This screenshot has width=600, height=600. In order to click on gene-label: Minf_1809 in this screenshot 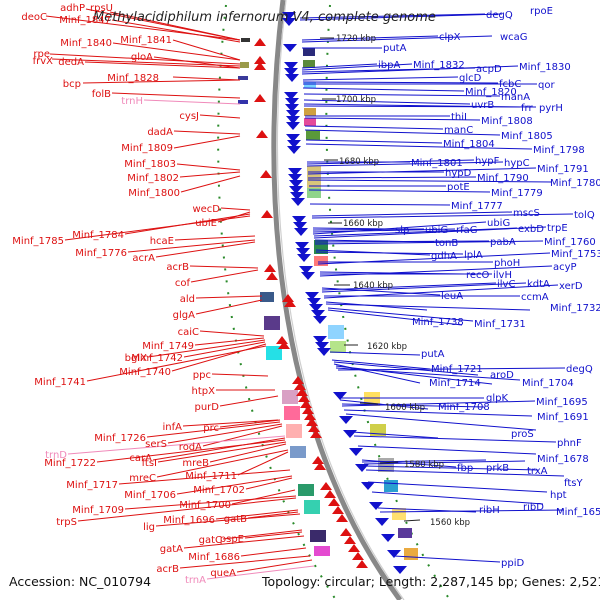, I will do `click(147, 148)`.